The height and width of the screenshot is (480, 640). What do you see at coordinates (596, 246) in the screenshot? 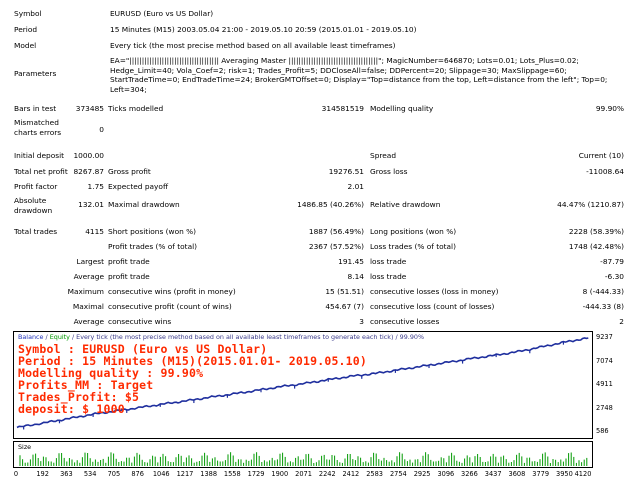
I see `ltrades-value: 1748 (42.48%)` at bounding box center [596, 246].